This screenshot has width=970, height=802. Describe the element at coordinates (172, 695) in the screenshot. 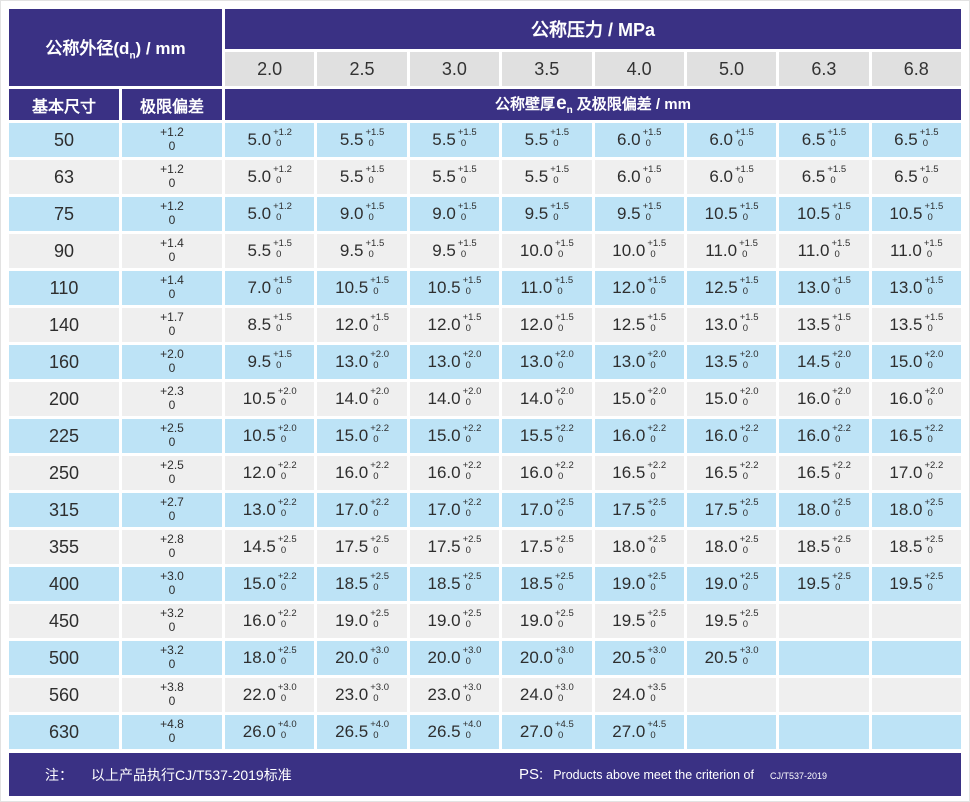

I see `deviation-cell: +3.8 0` at that location.